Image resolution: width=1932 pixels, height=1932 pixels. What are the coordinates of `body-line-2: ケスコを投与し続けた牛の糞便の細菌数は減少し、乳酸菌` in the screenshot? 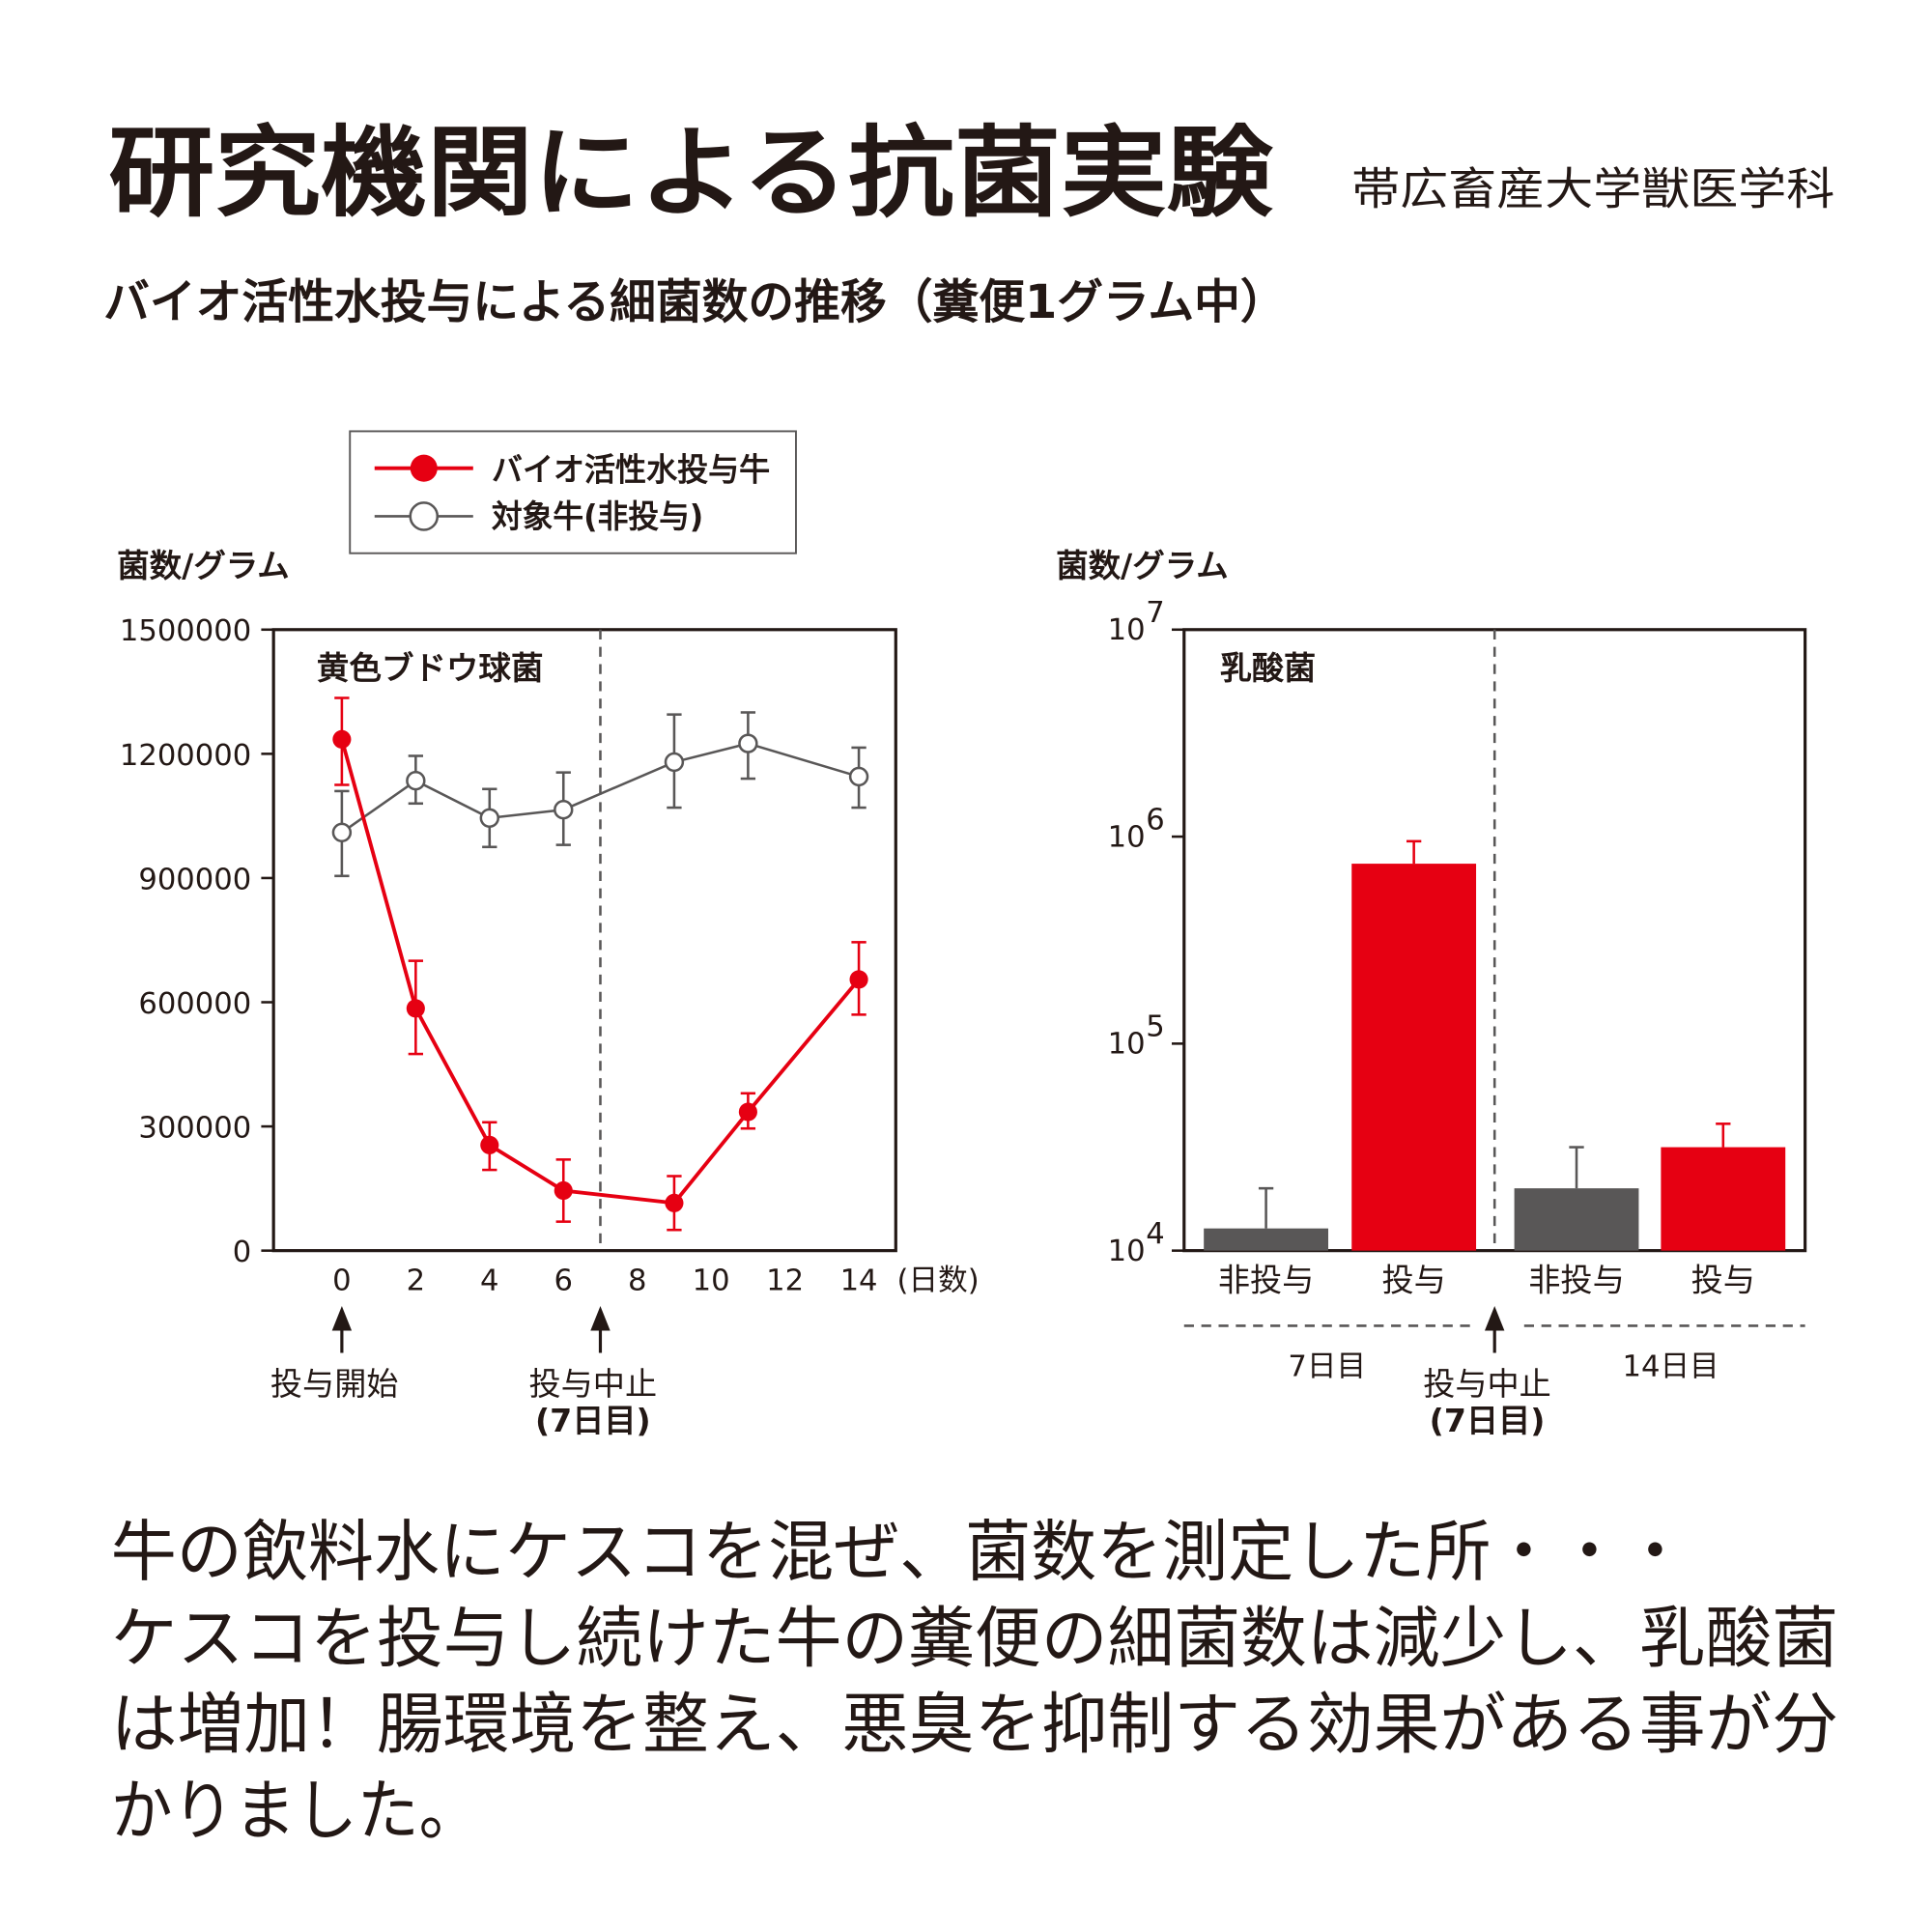 It's located at (974, 1638).